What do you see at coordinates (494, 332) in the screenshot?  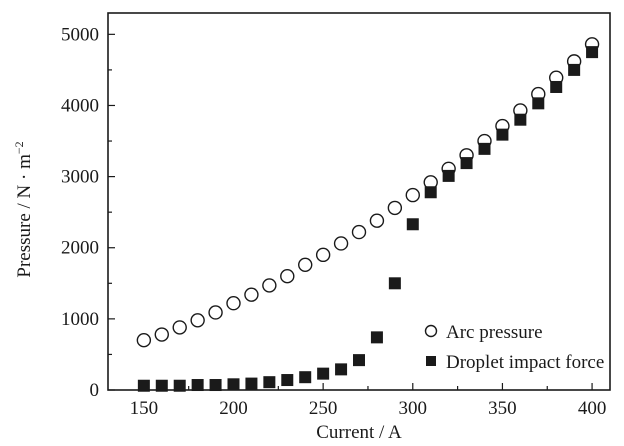 I see `legend-label-arc-pressure: Arc pressure` at bounding box center [494, 332].